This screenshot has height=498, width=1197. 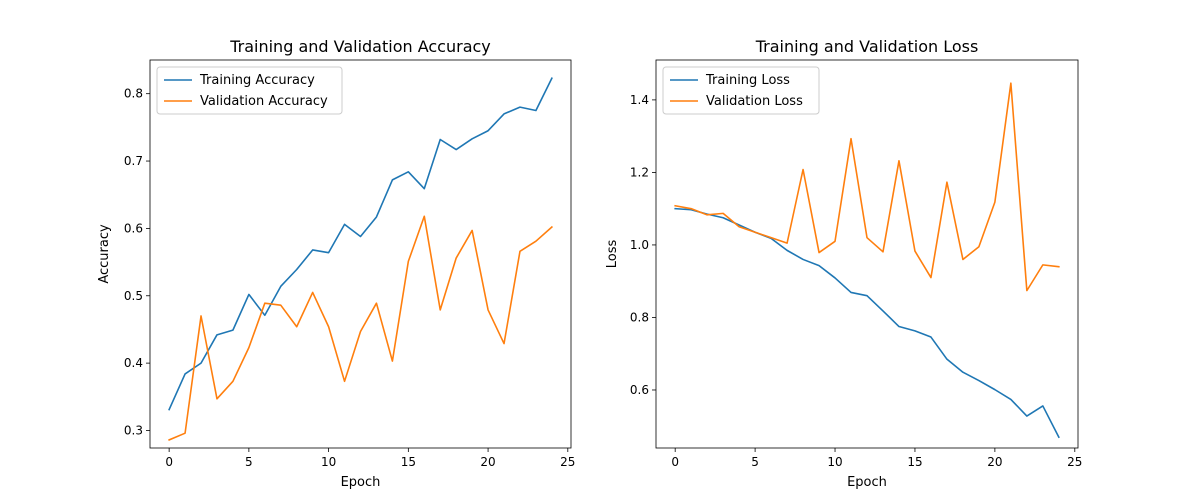 What do you see at coordinates (867, 187) in the screenshot?
I see `series-line-validation-loss` at bounding box center [867, 187].